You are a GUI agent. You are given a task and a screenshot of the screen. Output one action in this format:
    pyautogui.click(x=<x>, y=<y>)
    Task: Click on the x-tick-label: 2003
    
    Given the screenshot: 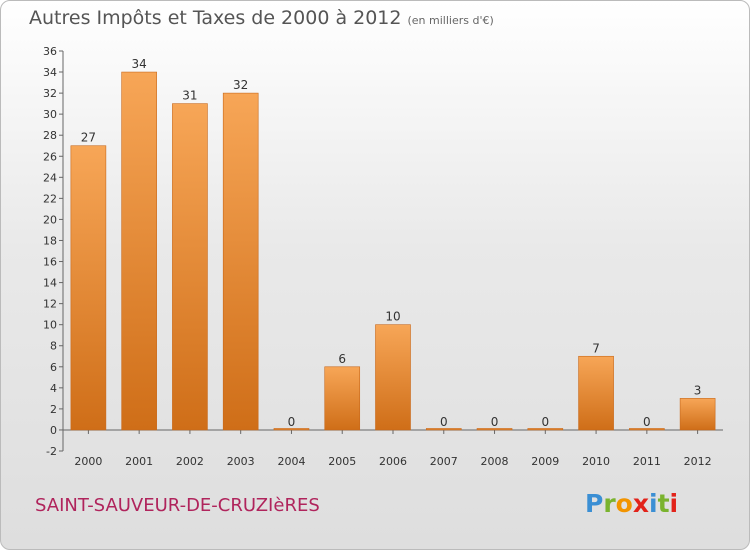 What is the action you would take?
    pyautogui.click(x=241, y=461)
    